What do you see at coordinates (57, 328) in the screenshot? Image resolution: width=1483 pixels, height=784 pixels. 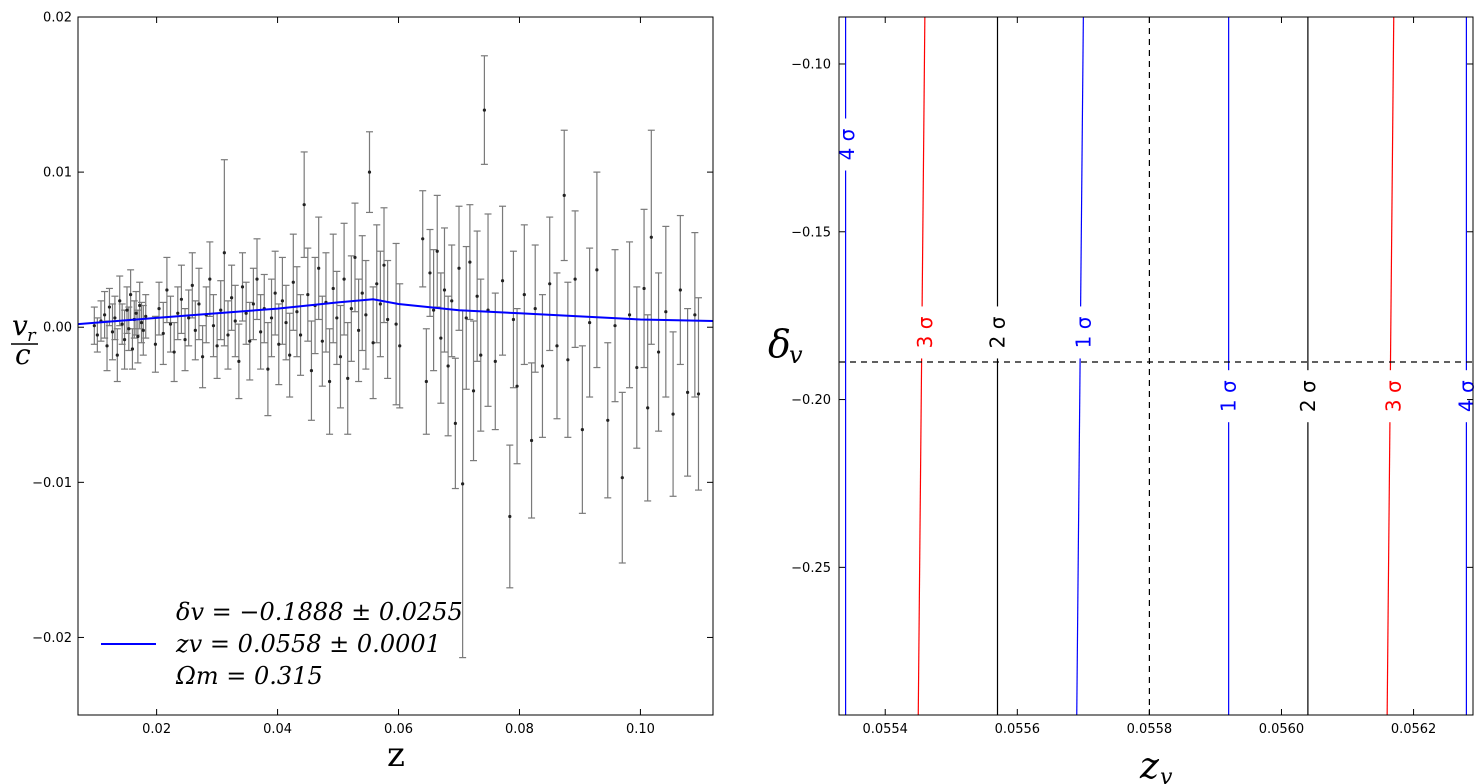 I see `y-tick-label: 0.00` at bounding box center [57, 328].